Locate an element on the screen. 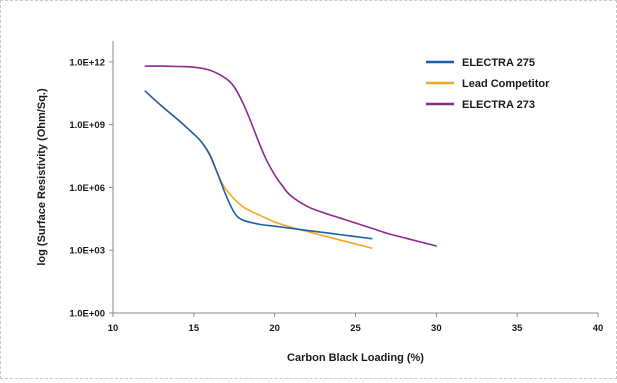 The height and width of the screenshot is (383, 617). x-axis-title: Carbon Black Loading (%) is located at coordinates (355, 358).